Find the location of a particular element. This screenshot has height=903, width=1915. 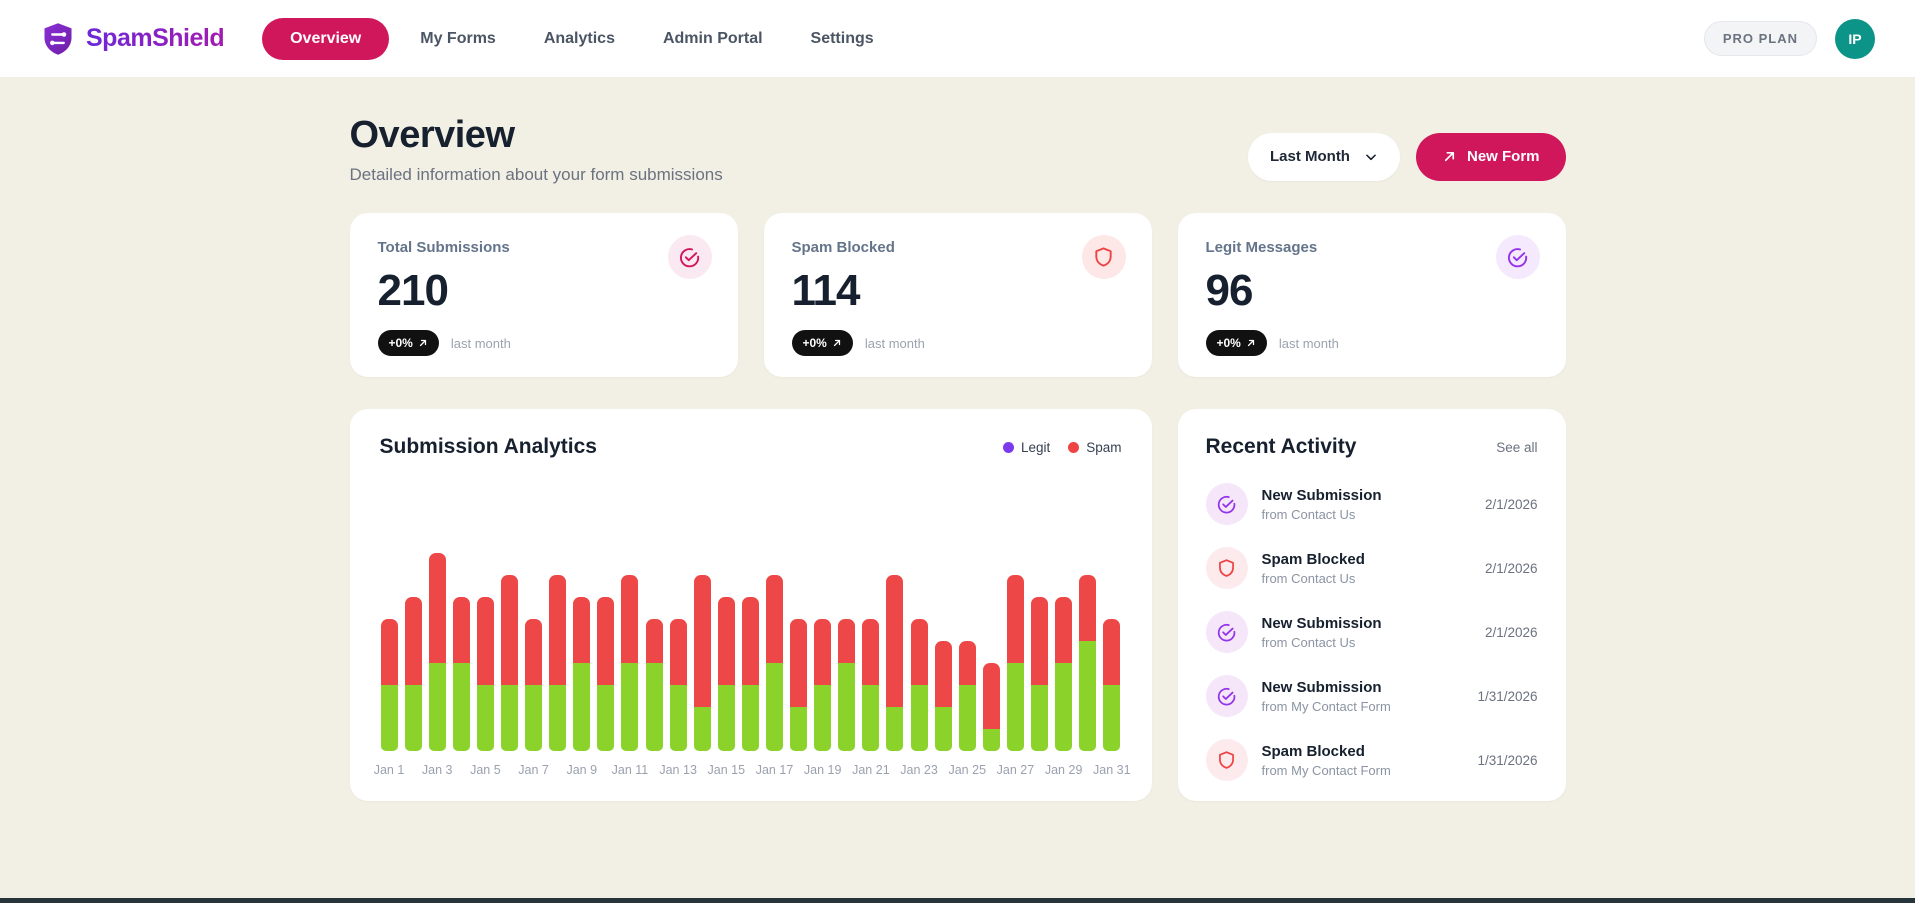

nav-item-analytics: Analytics is located at coordinates (579, 38).